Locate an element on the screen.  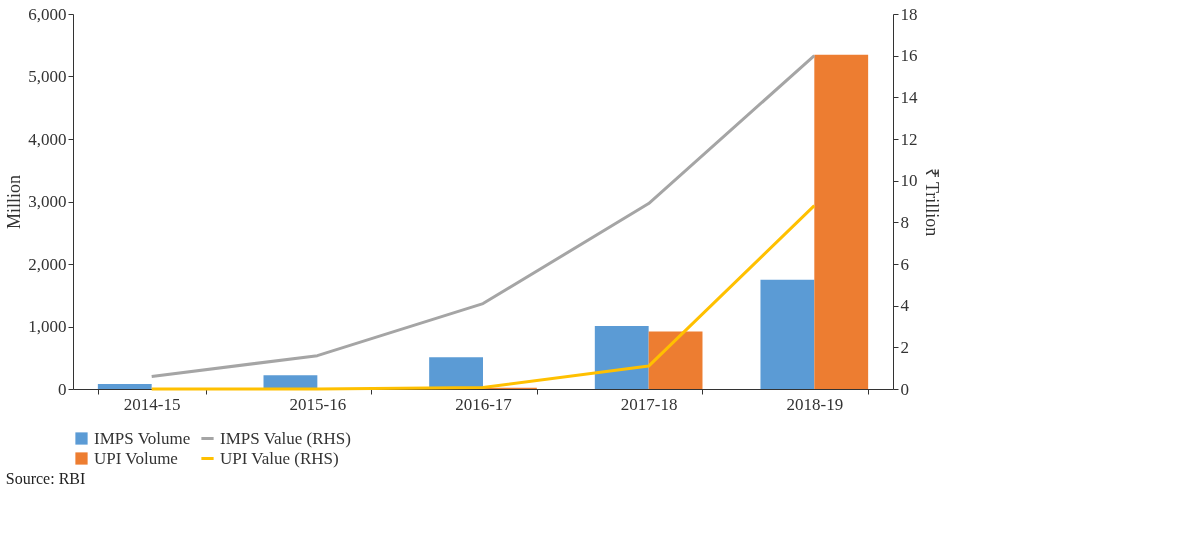
y-tick-label: 6,000 is located at coordinates (47, 14).